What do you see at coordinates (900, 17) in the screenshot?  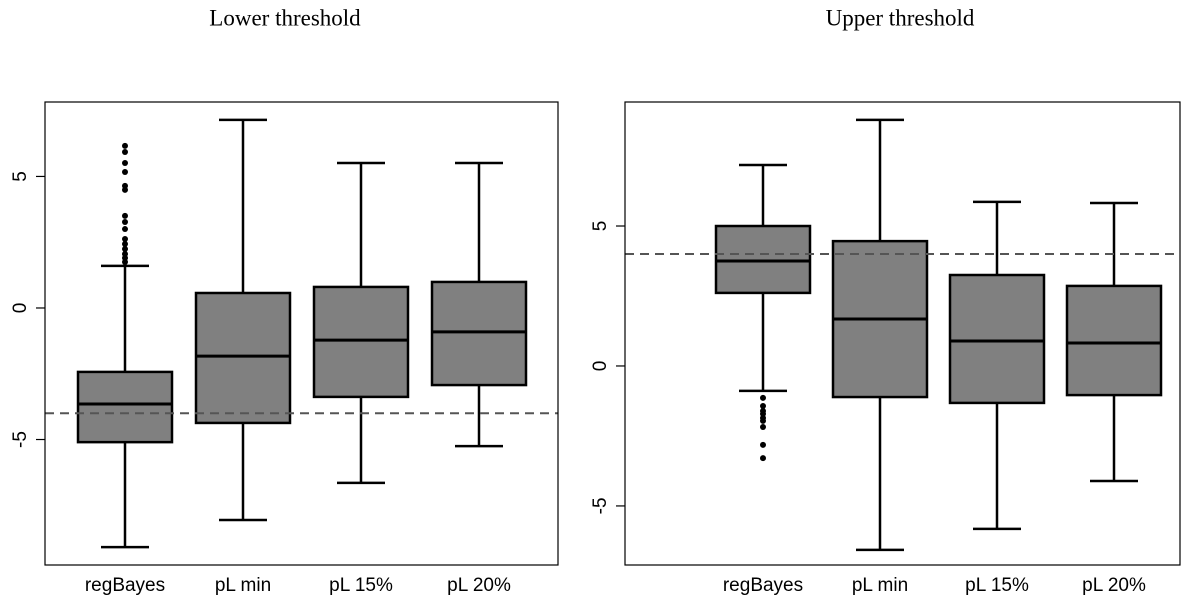 I see `chart-title: Upper threshold` at bounding box center [900, 17].